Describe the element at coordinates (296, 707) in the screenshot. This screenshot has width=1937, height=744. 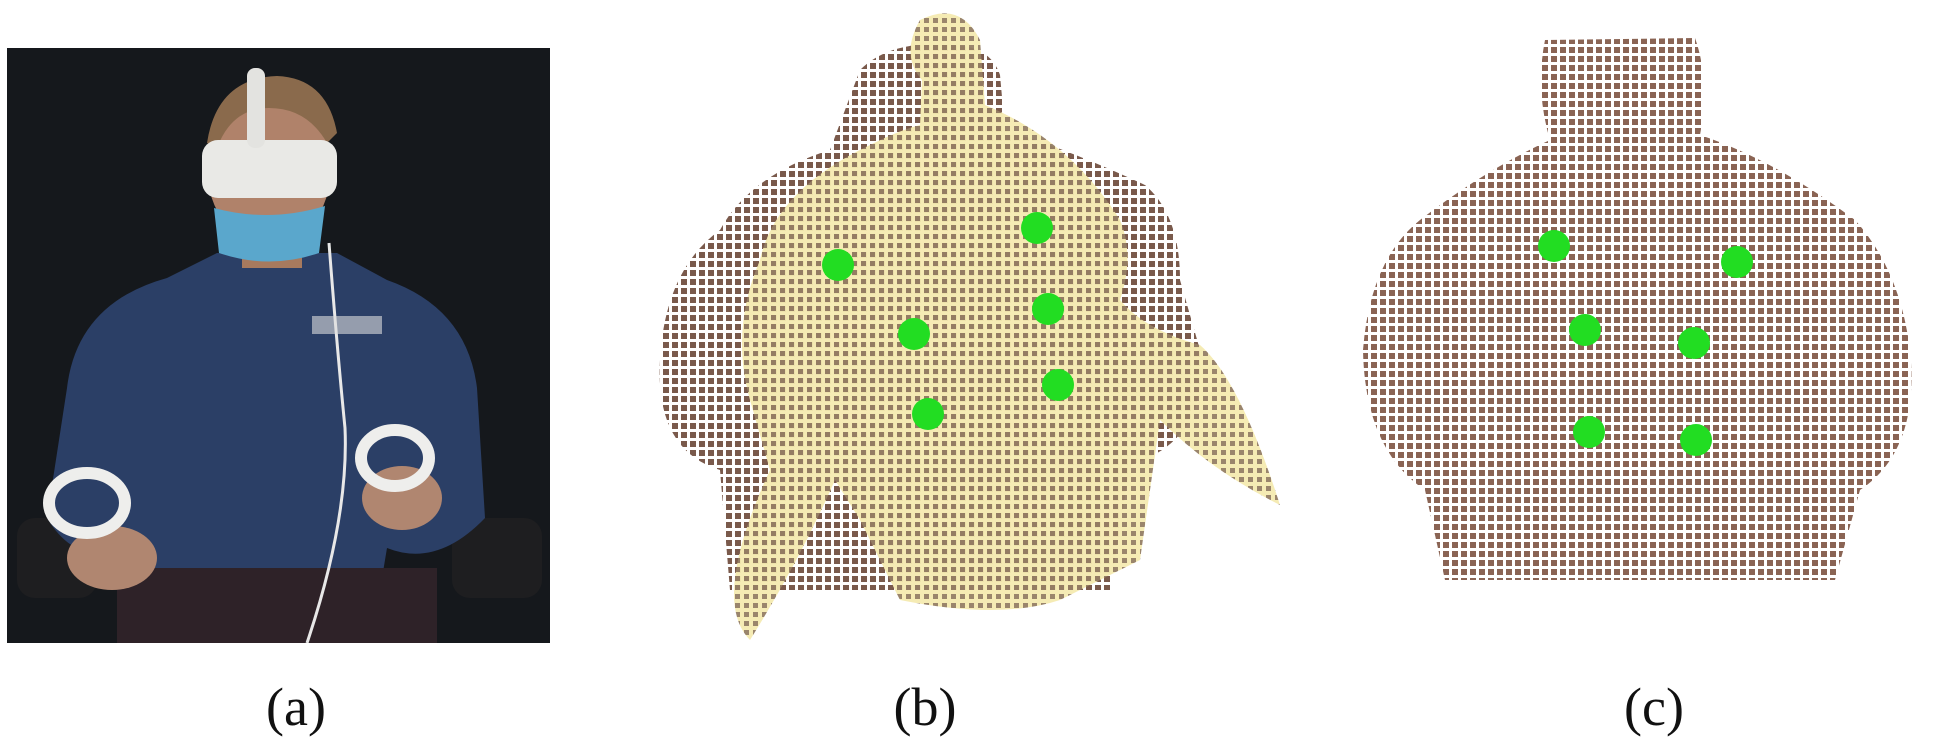
I see `caption-a: (a)` at that location.